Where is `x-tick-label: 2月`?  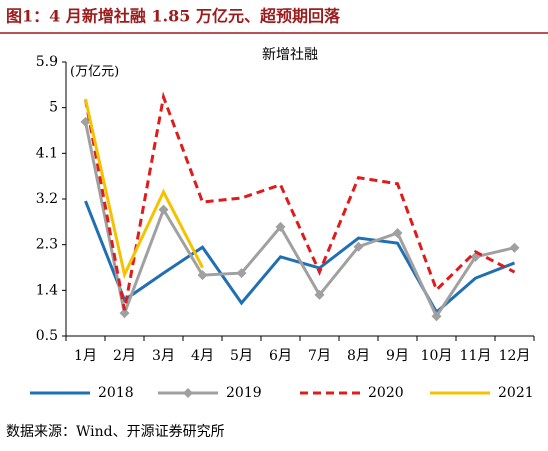 x-tick-label: 2月 is located at coordinates (124, 356).